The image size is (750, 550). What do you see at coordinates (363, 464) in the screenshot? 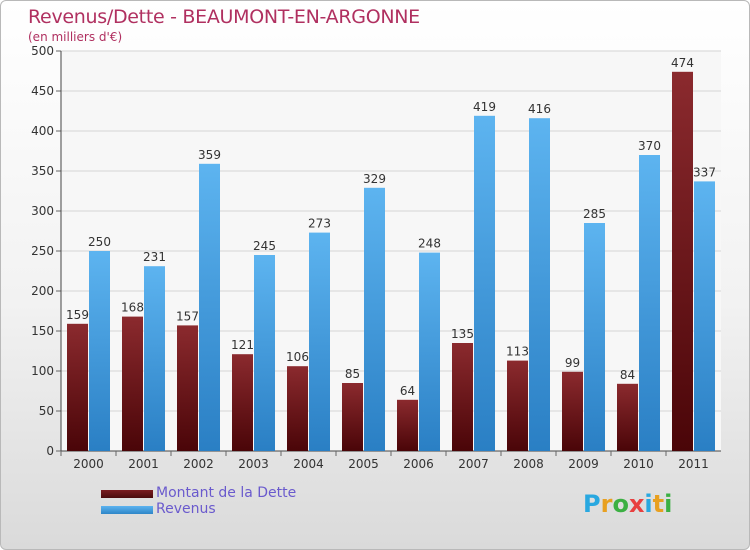
I see `x-tick-label: 2005` at bounding box center [363, 464].